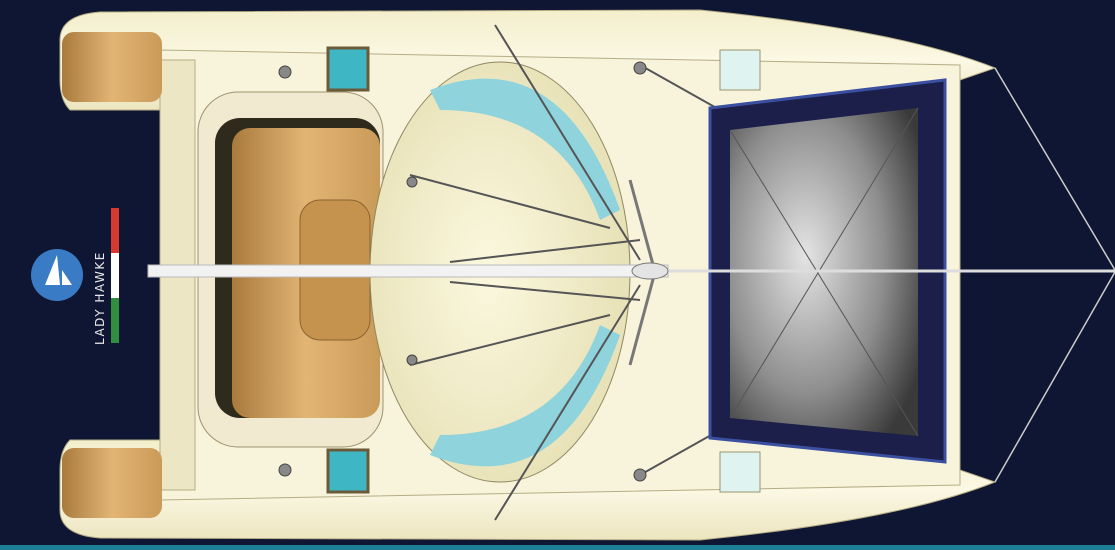 Image resolution: width=1115 pixels, height=550 pixels. What do you see at coordinates (557, 547) in the screenshot?
I see `bottom-stripe` at bounding box center [557, 547].